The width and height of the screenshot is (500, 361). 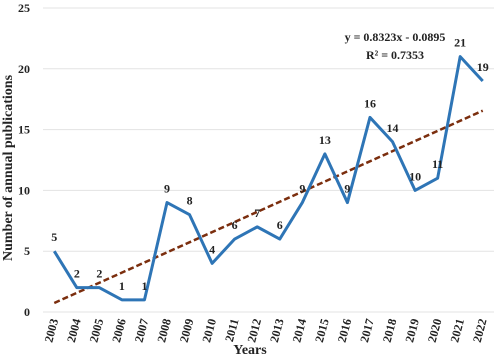 I want to click on x-axis-label: Years, so click(x=250, y=350).